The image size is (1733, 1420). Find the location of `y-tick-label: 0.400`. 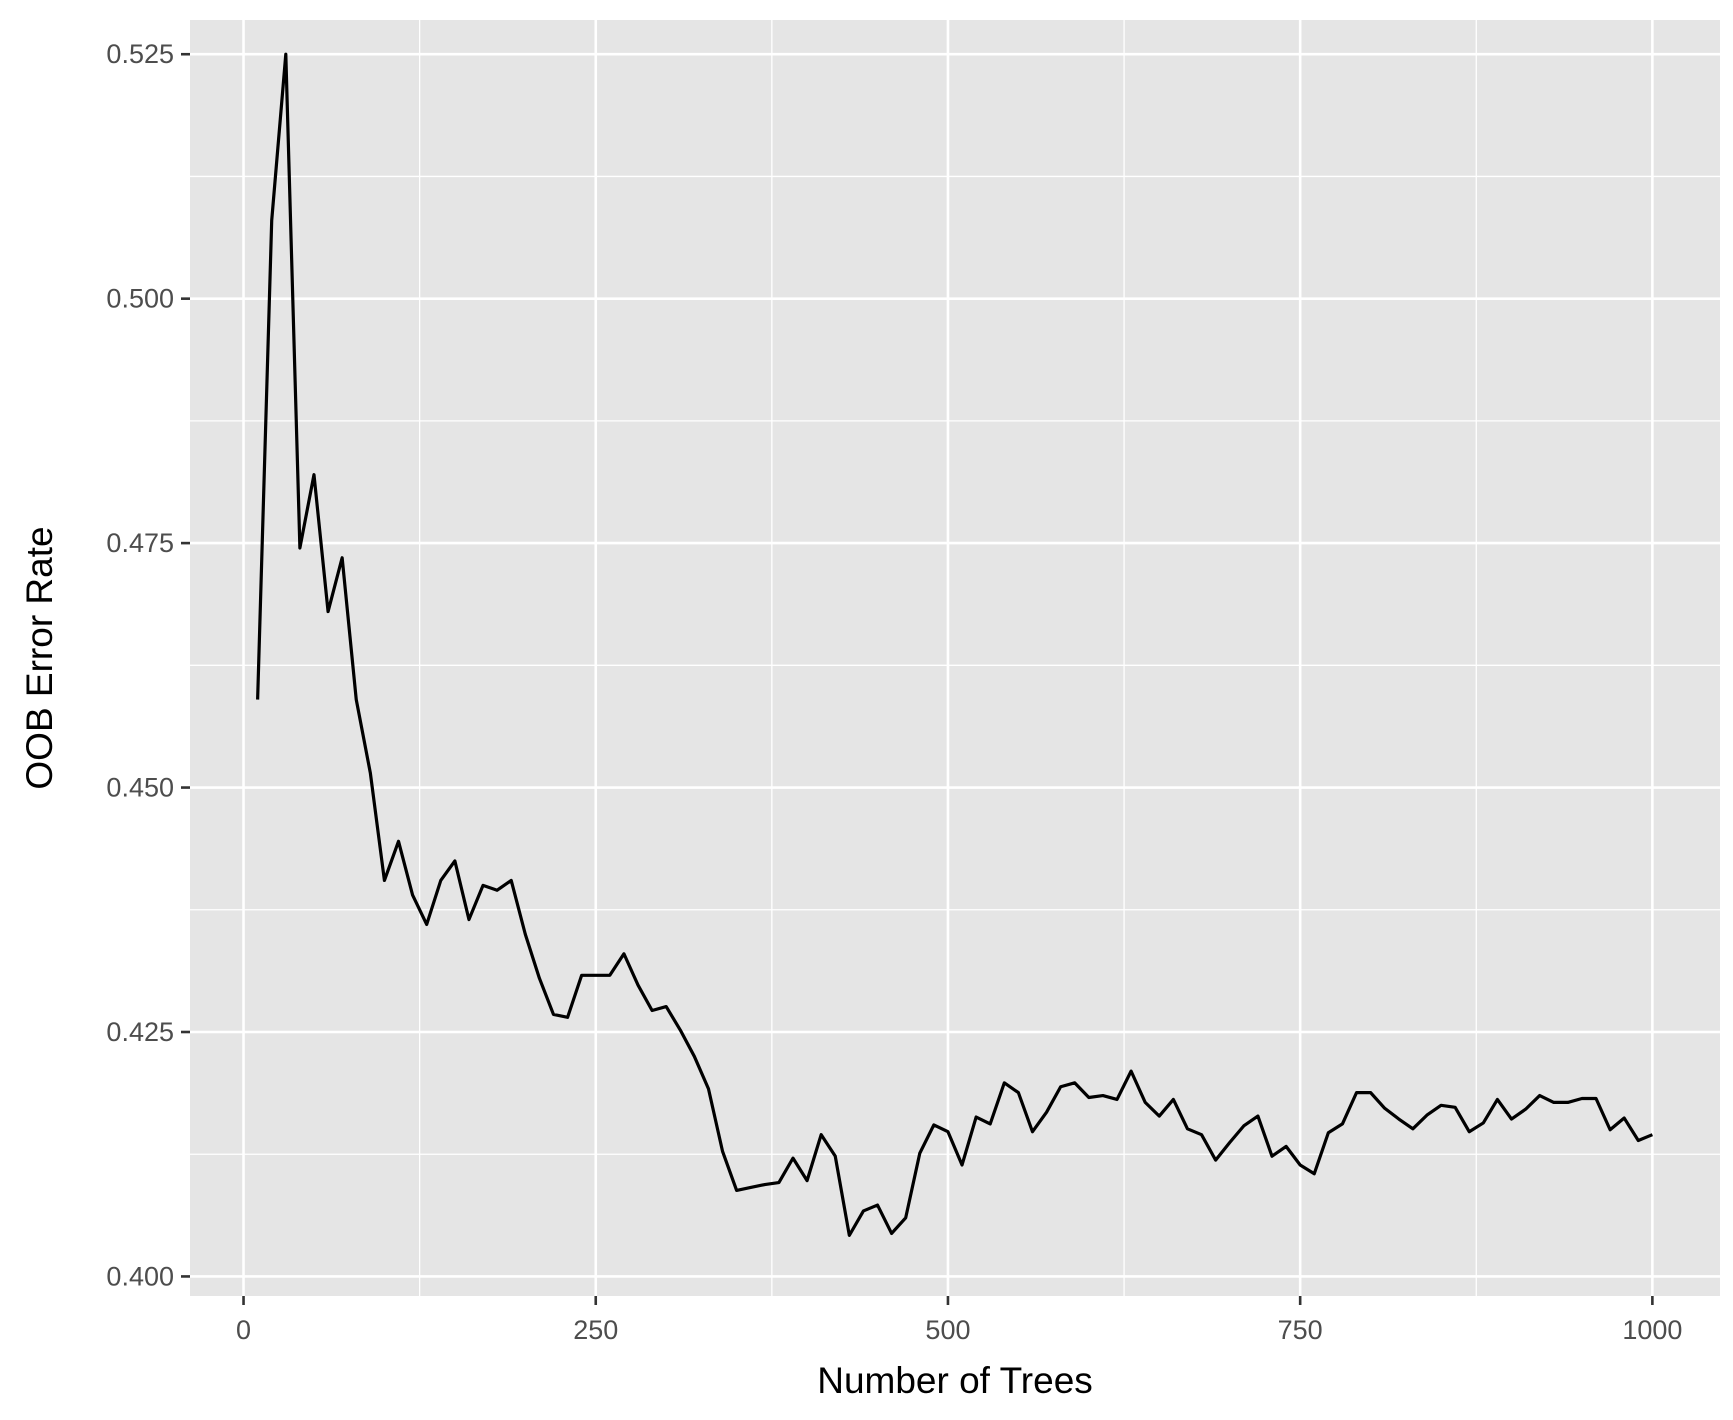

y-tick-label: 0.400 is located at coordinates (140, 1276).